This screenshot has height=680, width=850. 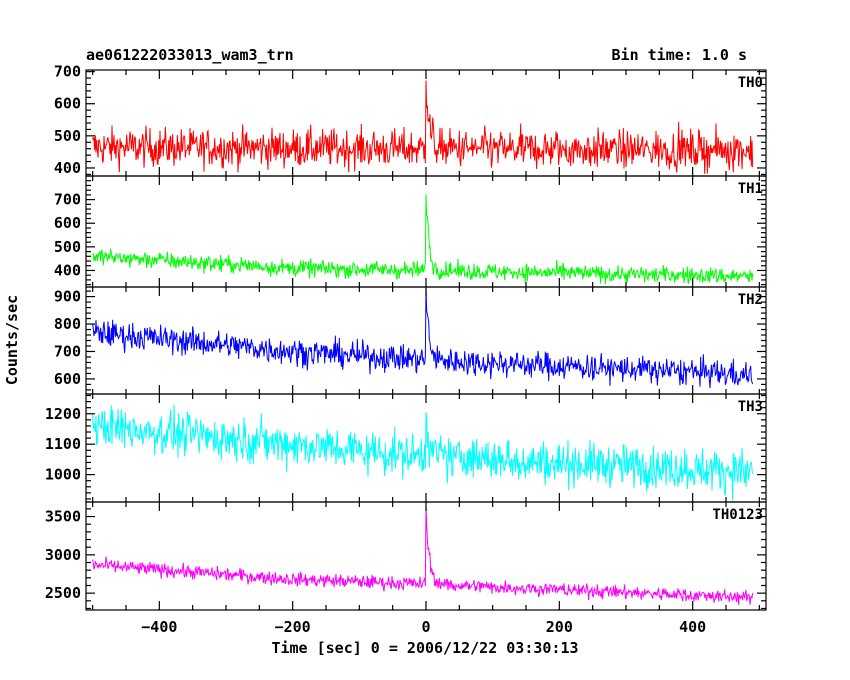 What do you see at coordinates (63, 517) in the screenshot?
I see `y-tick-label: 3500` at bounding box center [63, 517].